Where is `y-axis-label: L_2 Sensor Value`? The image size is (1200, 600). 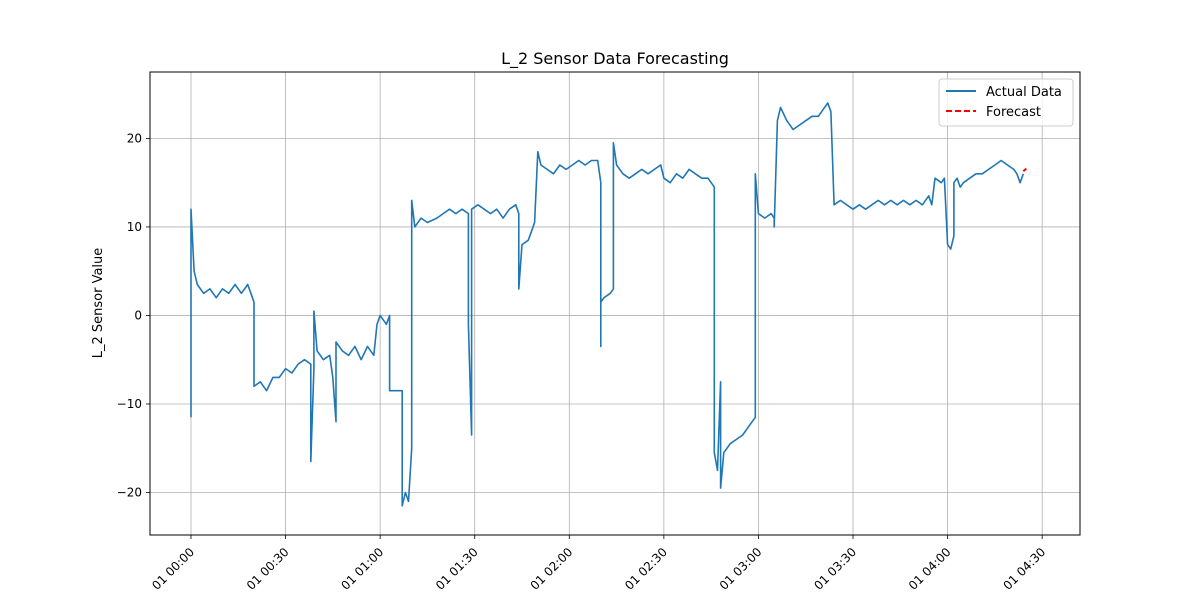 y-axis-label: L_2 Sensor Value is located at coordinates (98, 303).